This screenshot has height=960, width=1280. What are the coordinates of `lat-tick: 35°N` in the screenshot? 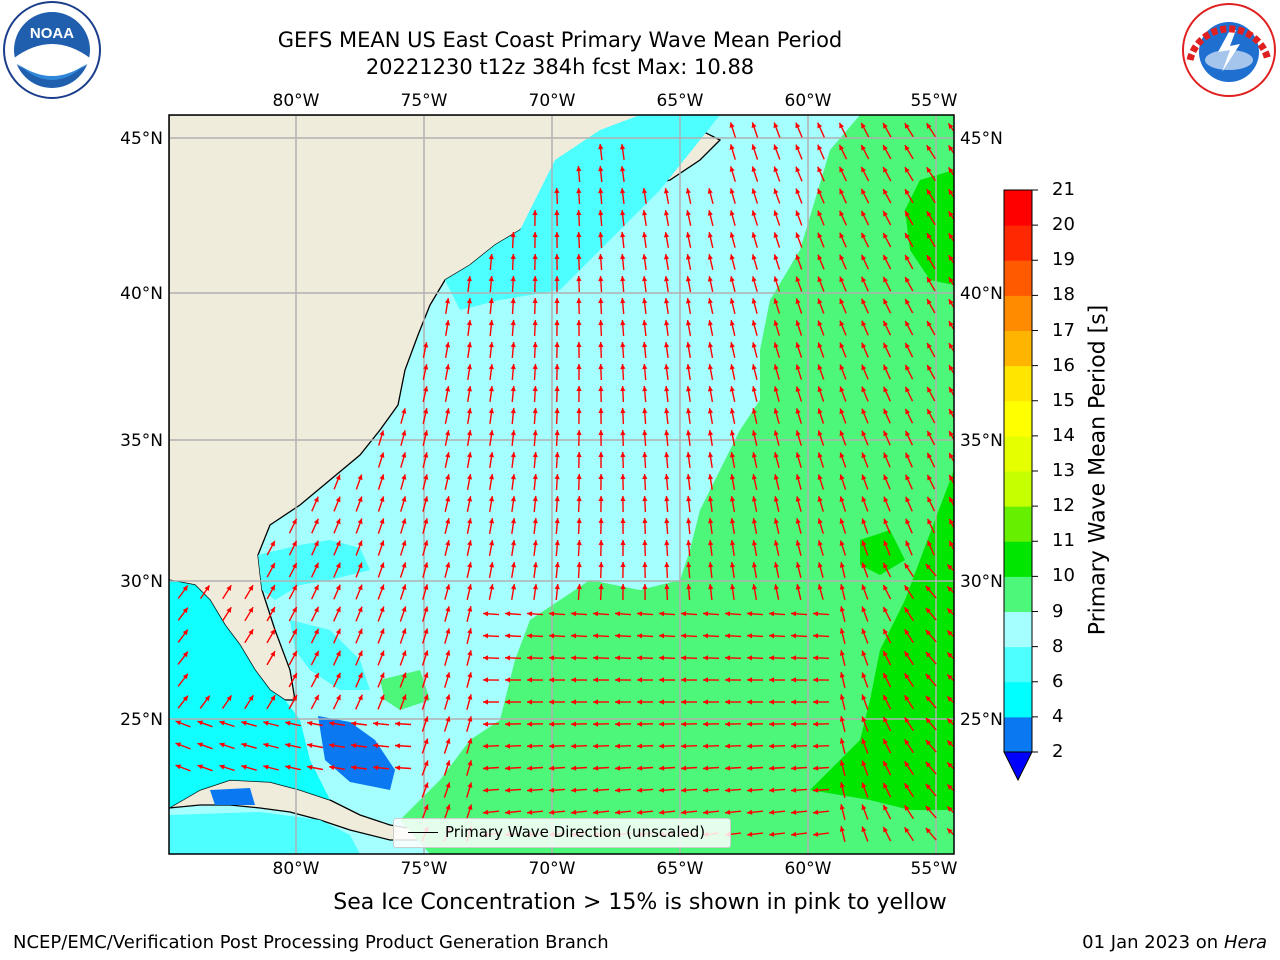 It's located at (981, 441).